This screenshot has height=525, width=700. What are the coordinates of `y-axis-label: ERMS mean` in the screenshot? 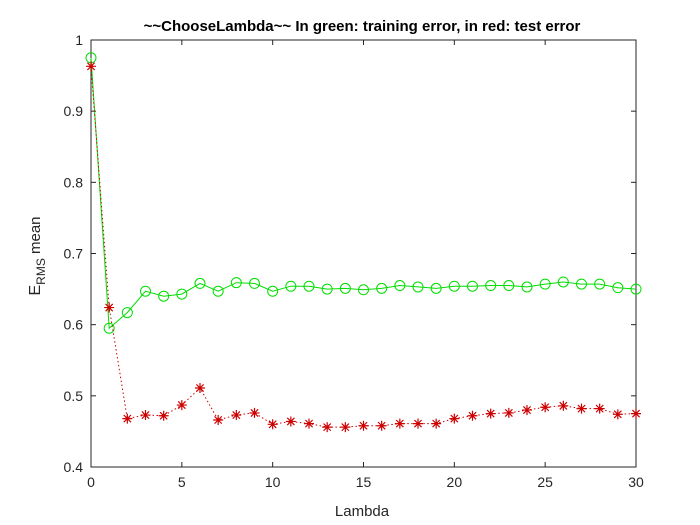 It's located at (37, 255).